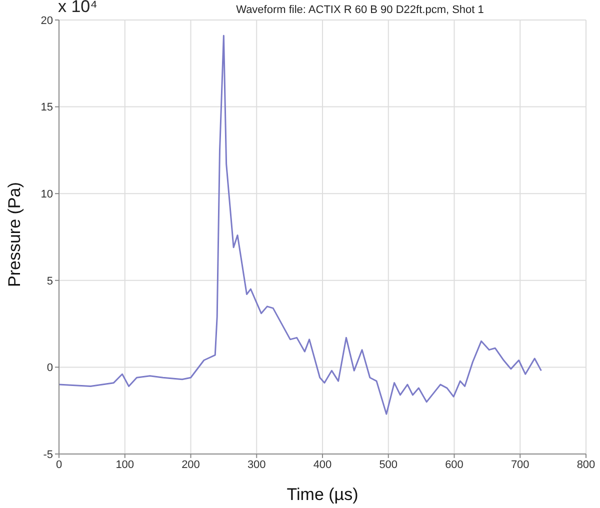 Image resolution: width=600 pixels, height=508 pixels. Describe the element at coordinates (46, 108) in the screenshot. I see `y-tick-label: 15` at that location.